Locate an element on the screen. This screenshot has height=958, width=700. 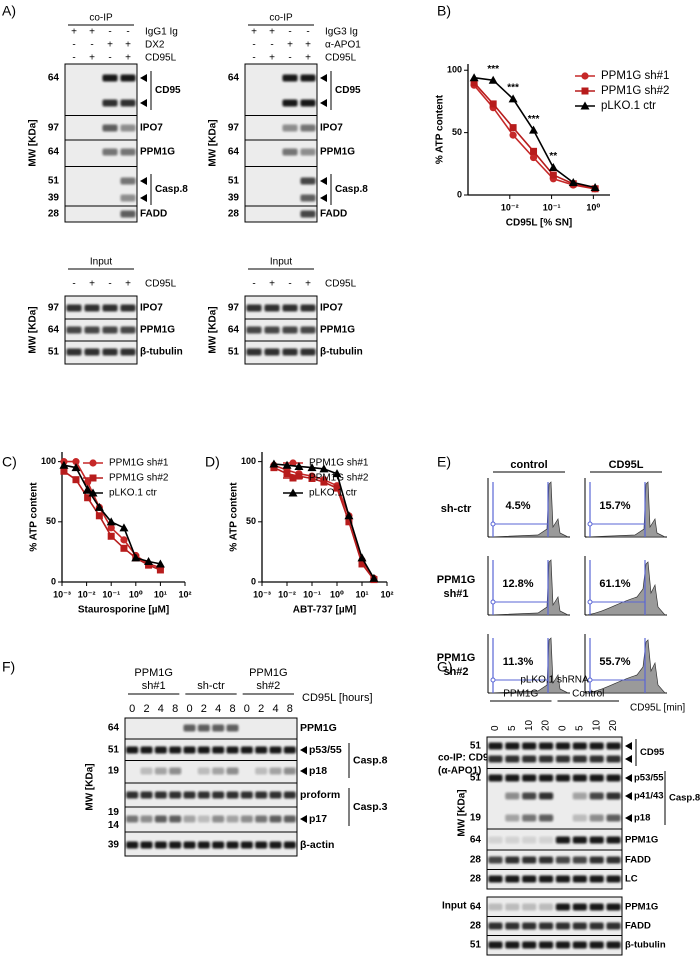
y-tick-label: 100 is located at coordinates (454, 70).